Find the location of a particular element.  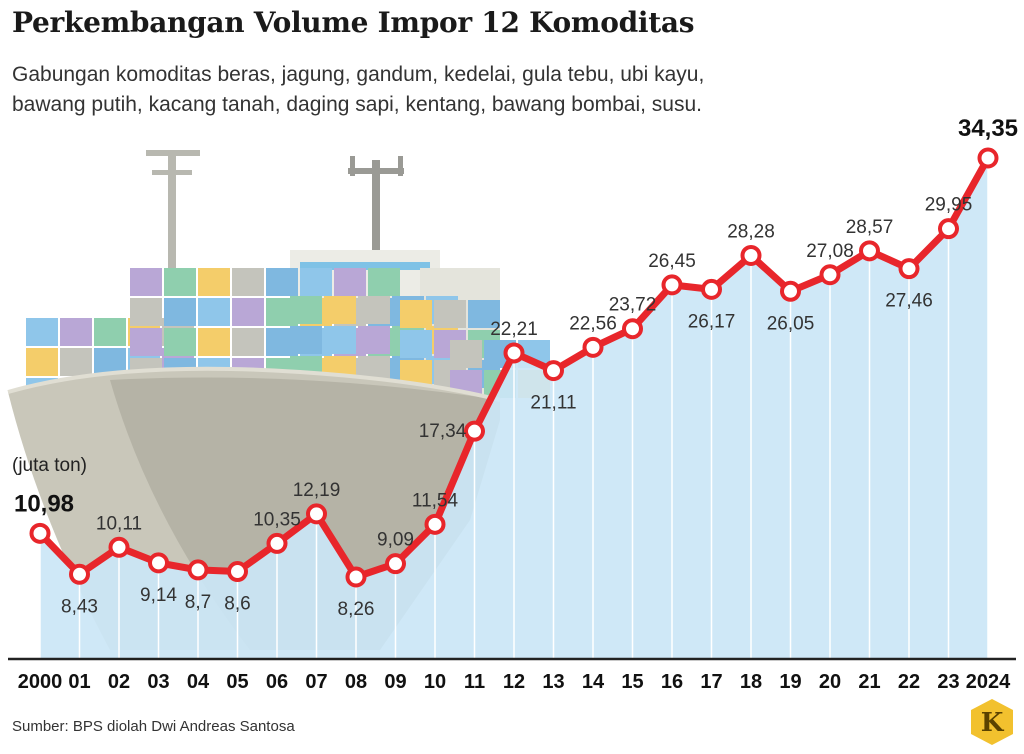

x-tick-label: 17 is located at coordinates (711, 682).